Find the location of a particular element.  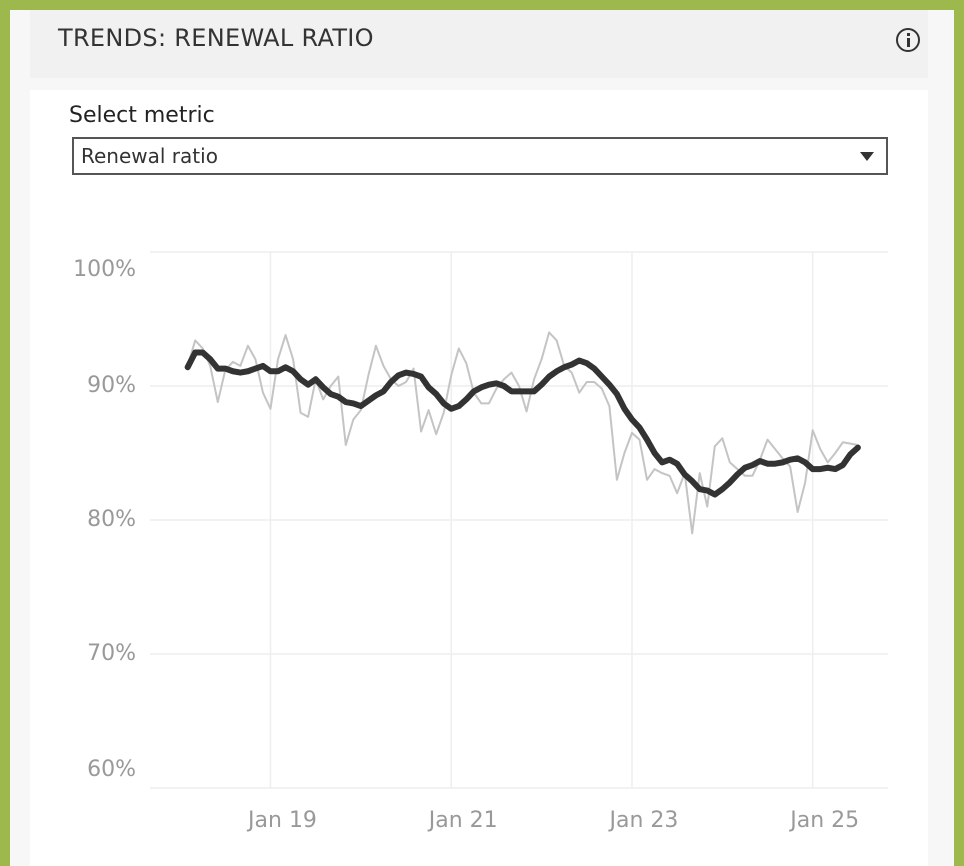

x-tick-label: Jan 21 is located at coordinates (462, 820).